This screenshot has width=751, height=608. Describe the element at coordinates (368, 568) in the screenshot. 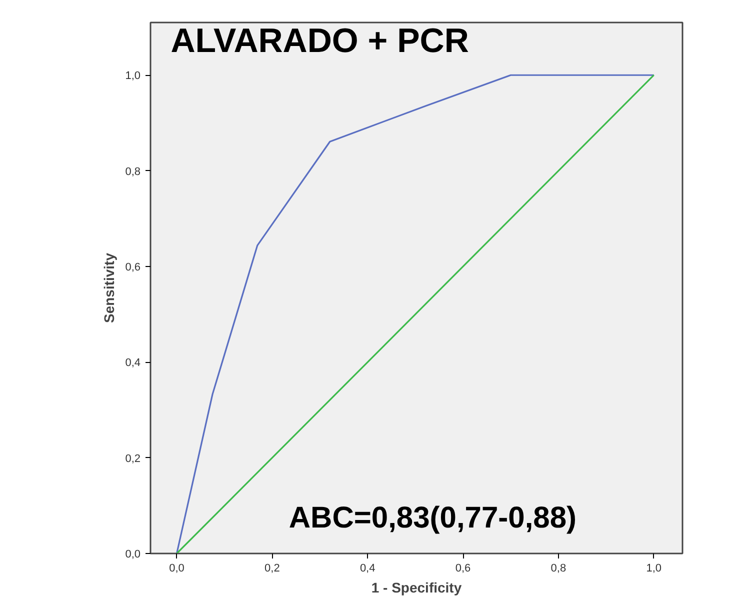

I see `x-tick-label: 0,4` at that location.